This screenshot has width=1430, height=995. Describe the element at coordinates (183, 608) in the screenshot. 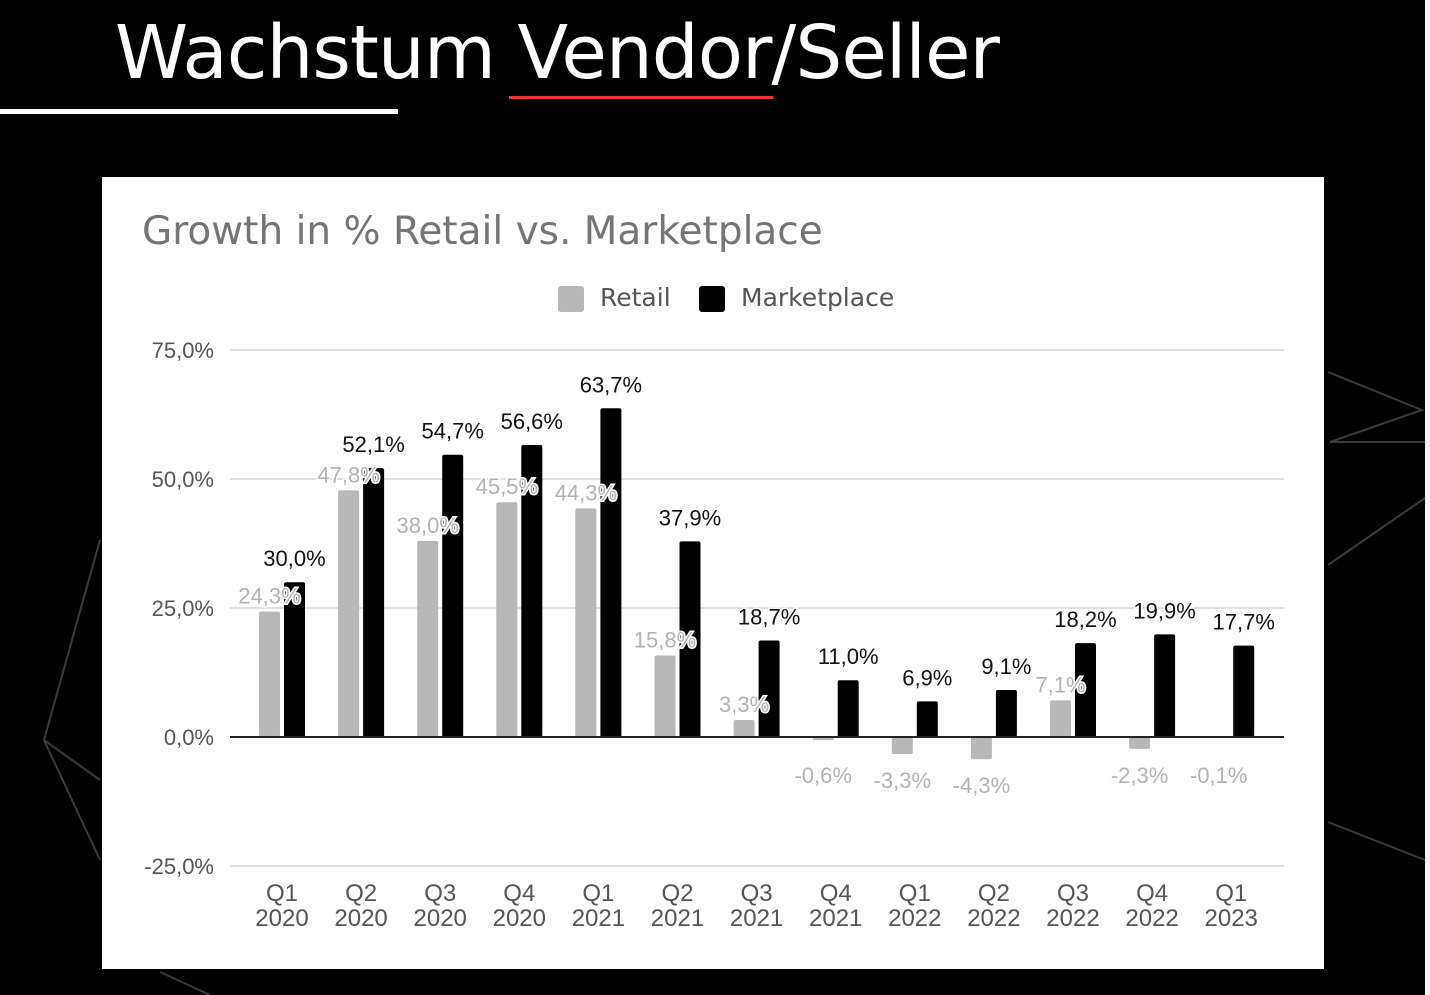

I see `y-tick-label: 25,0%` at that location.